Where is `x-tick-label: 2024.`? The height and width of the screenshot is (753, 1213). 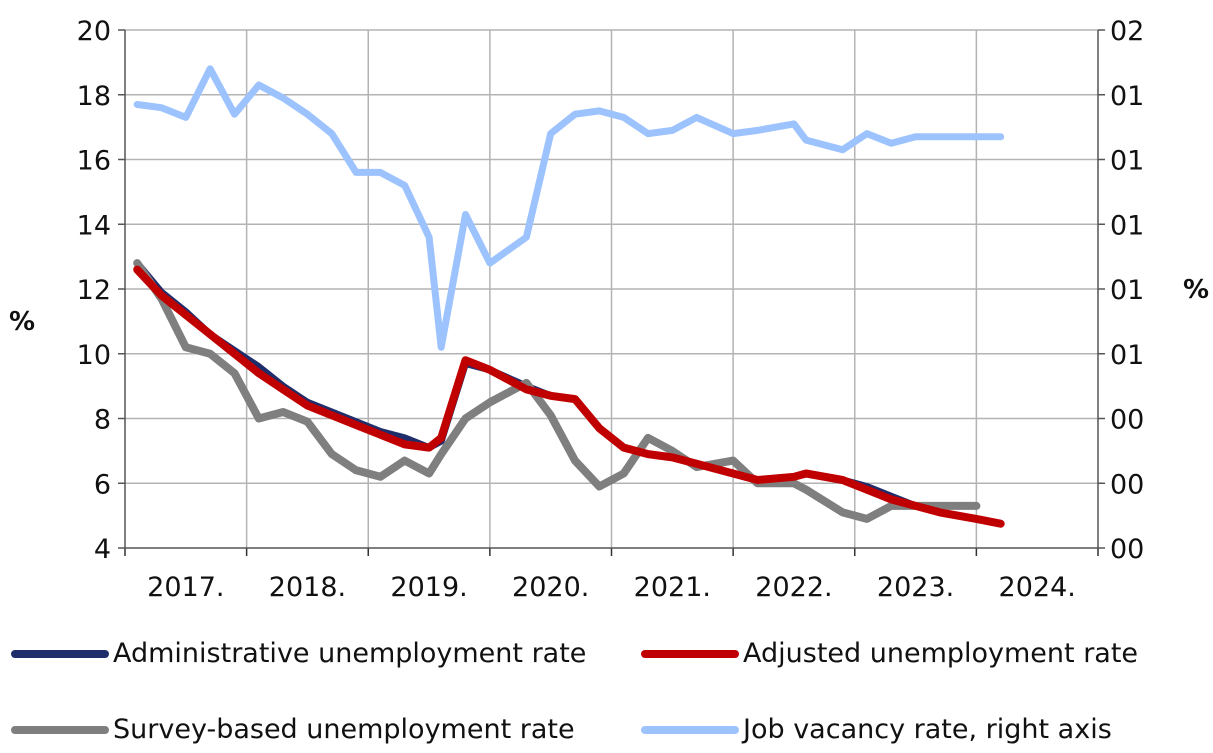
x-tick-label: 2024. is located at coordinates (1037, 587).